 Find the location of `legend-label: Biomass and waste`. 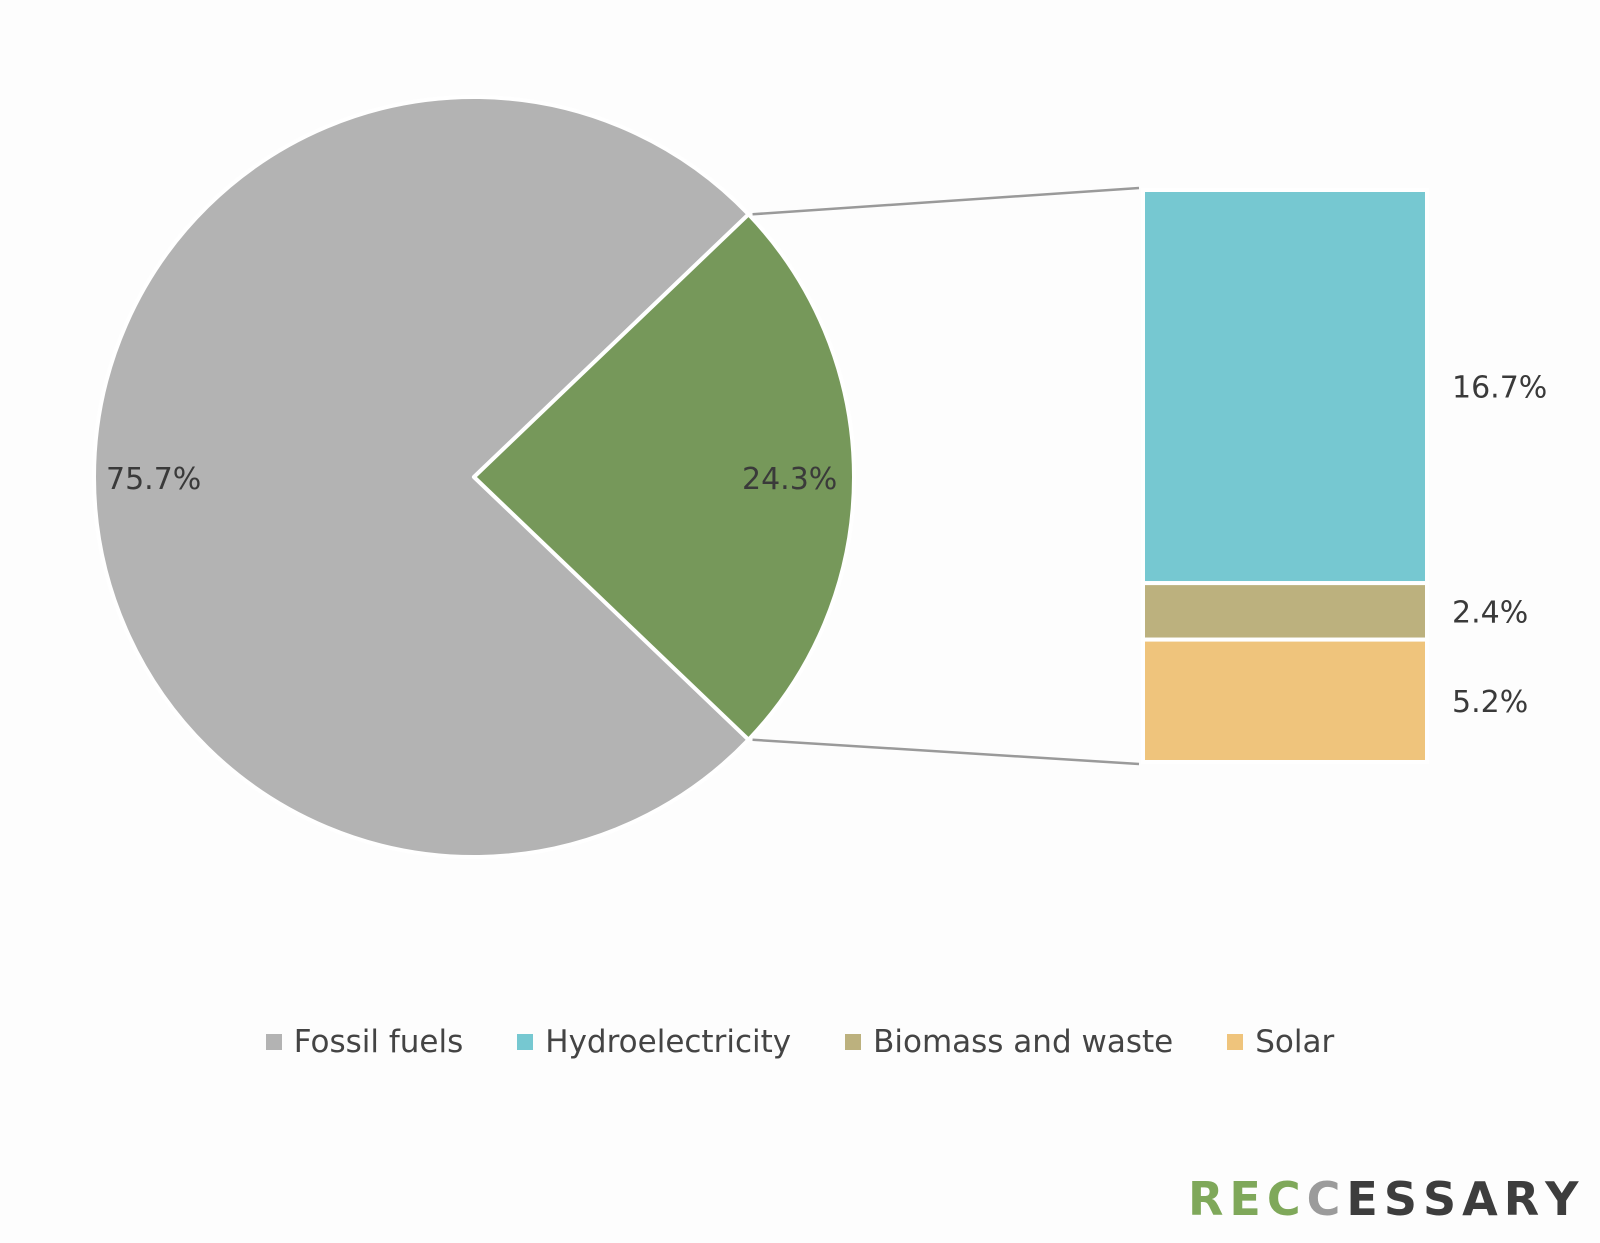

legend-label: Biomass and waste is located at coordinates (1023, 1042).